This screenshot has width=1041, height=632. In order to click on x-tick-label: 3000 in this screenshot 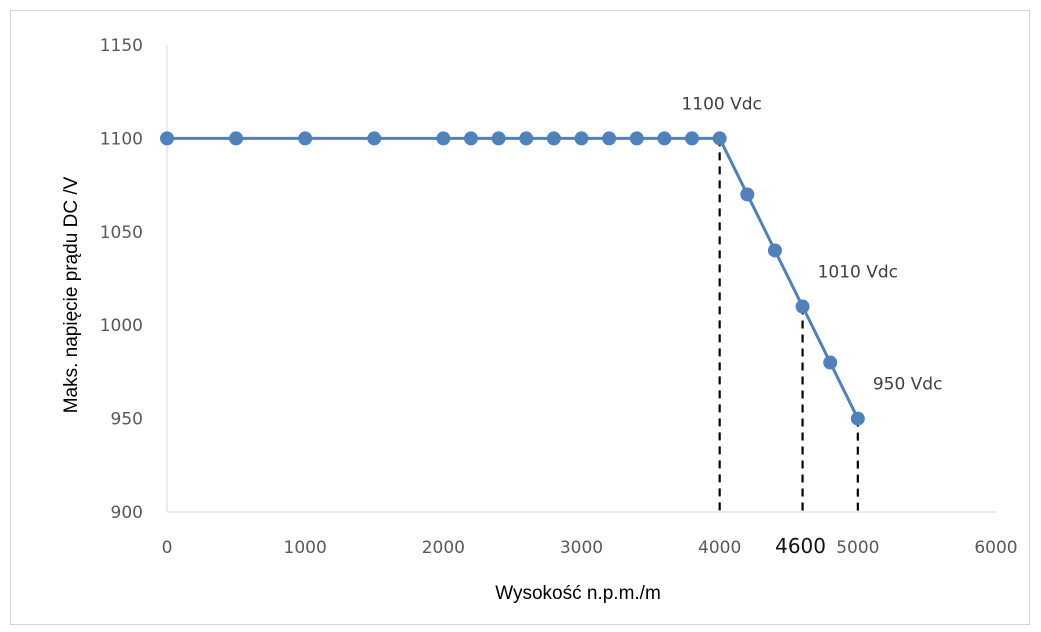, I will do `click(581, 548)`.